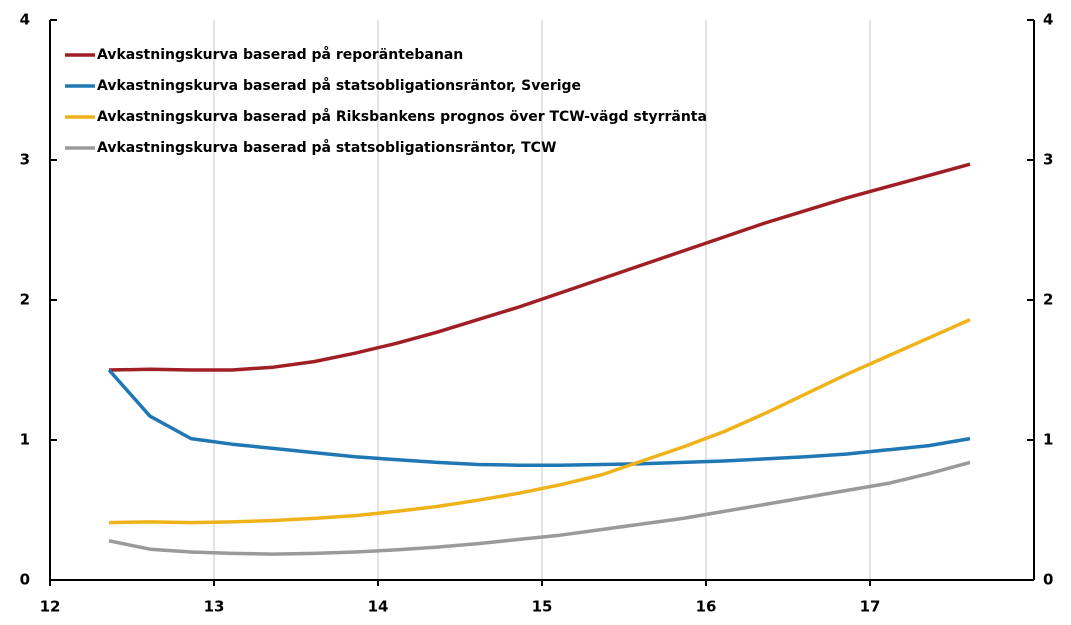  Describe the element at coordinates (25, 20) in the screenshot. I see `y-tick-label: 4` at that location.